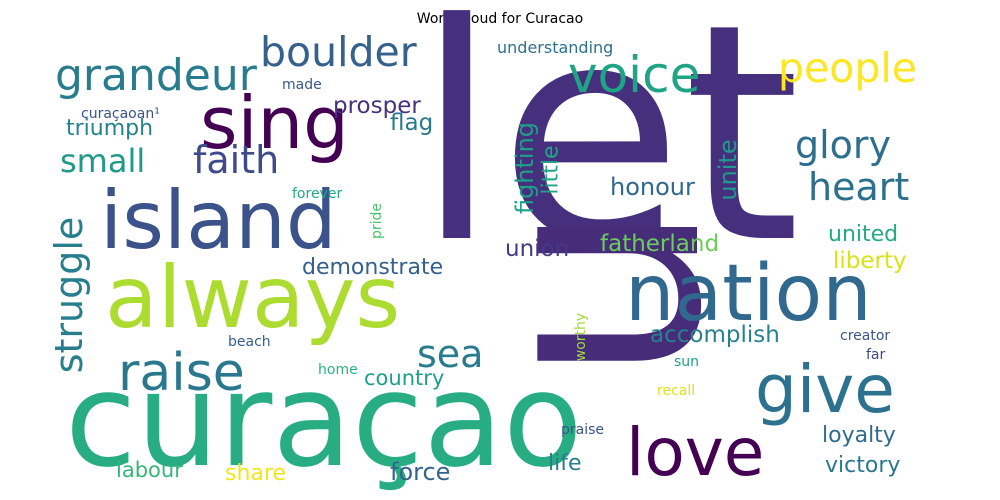 The image size is (1000, 500). Describe the element at coordinates (69, 295) in the screenshot. I see `word-struggle: struggle` at that location.